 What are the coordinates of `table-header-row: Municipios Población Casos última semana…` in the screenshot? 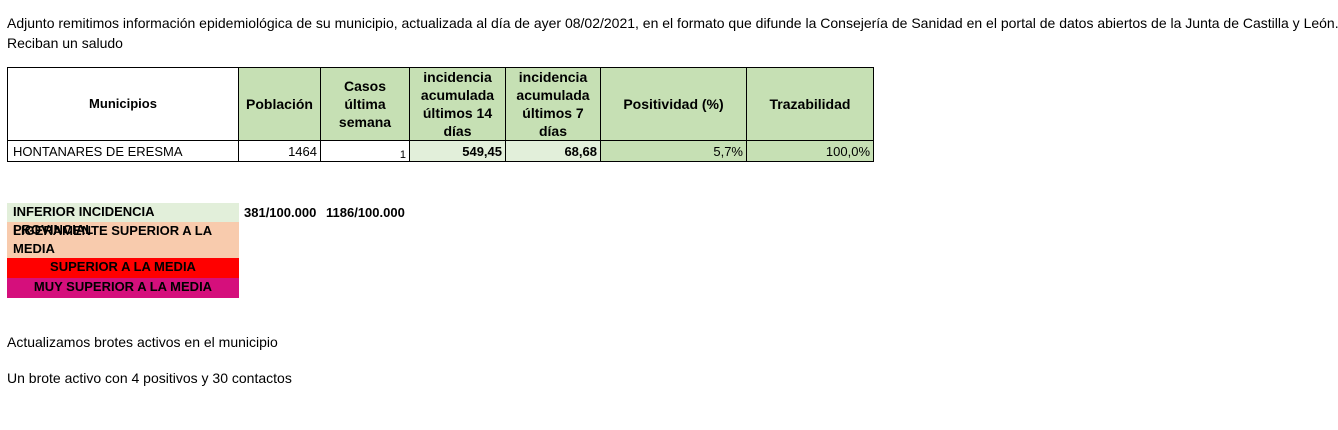 It's located at (440, 104).